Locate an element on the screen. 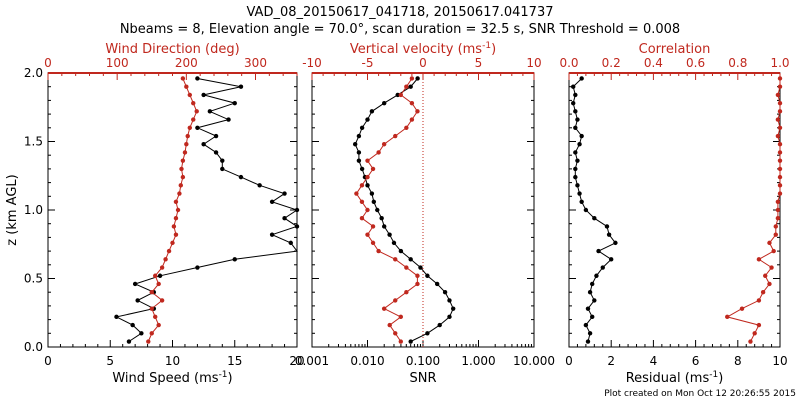 This screenshot has height=400, width=800. x-tick-label: 10 is located at coordinates (779, 361).